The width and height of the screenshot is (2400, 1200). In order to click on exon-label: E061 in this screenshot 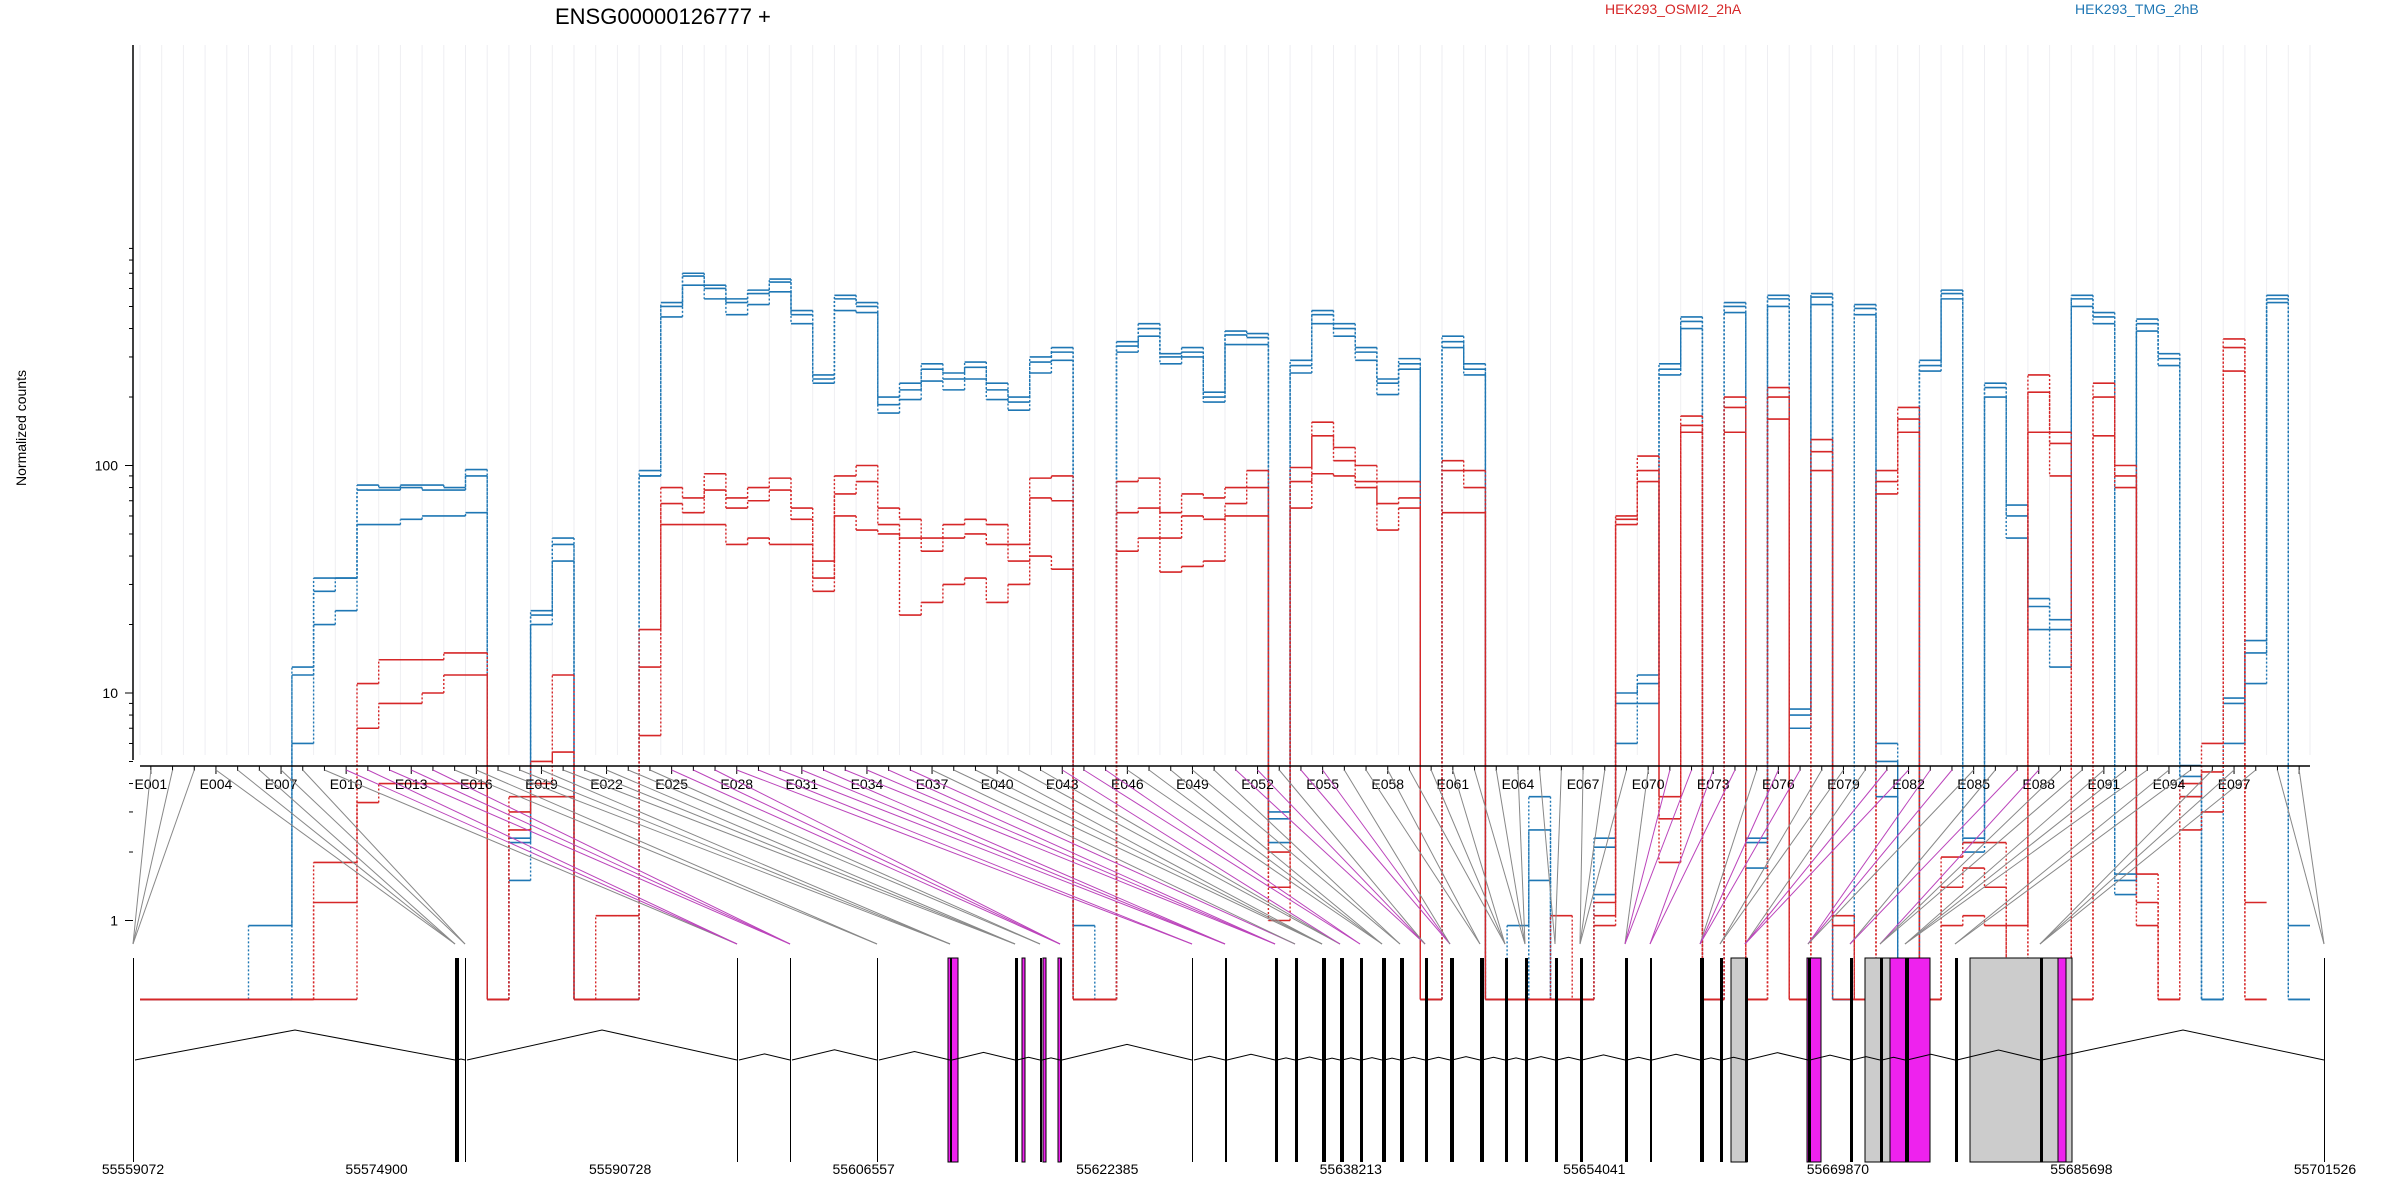, I will do `click(1452, 784)`.